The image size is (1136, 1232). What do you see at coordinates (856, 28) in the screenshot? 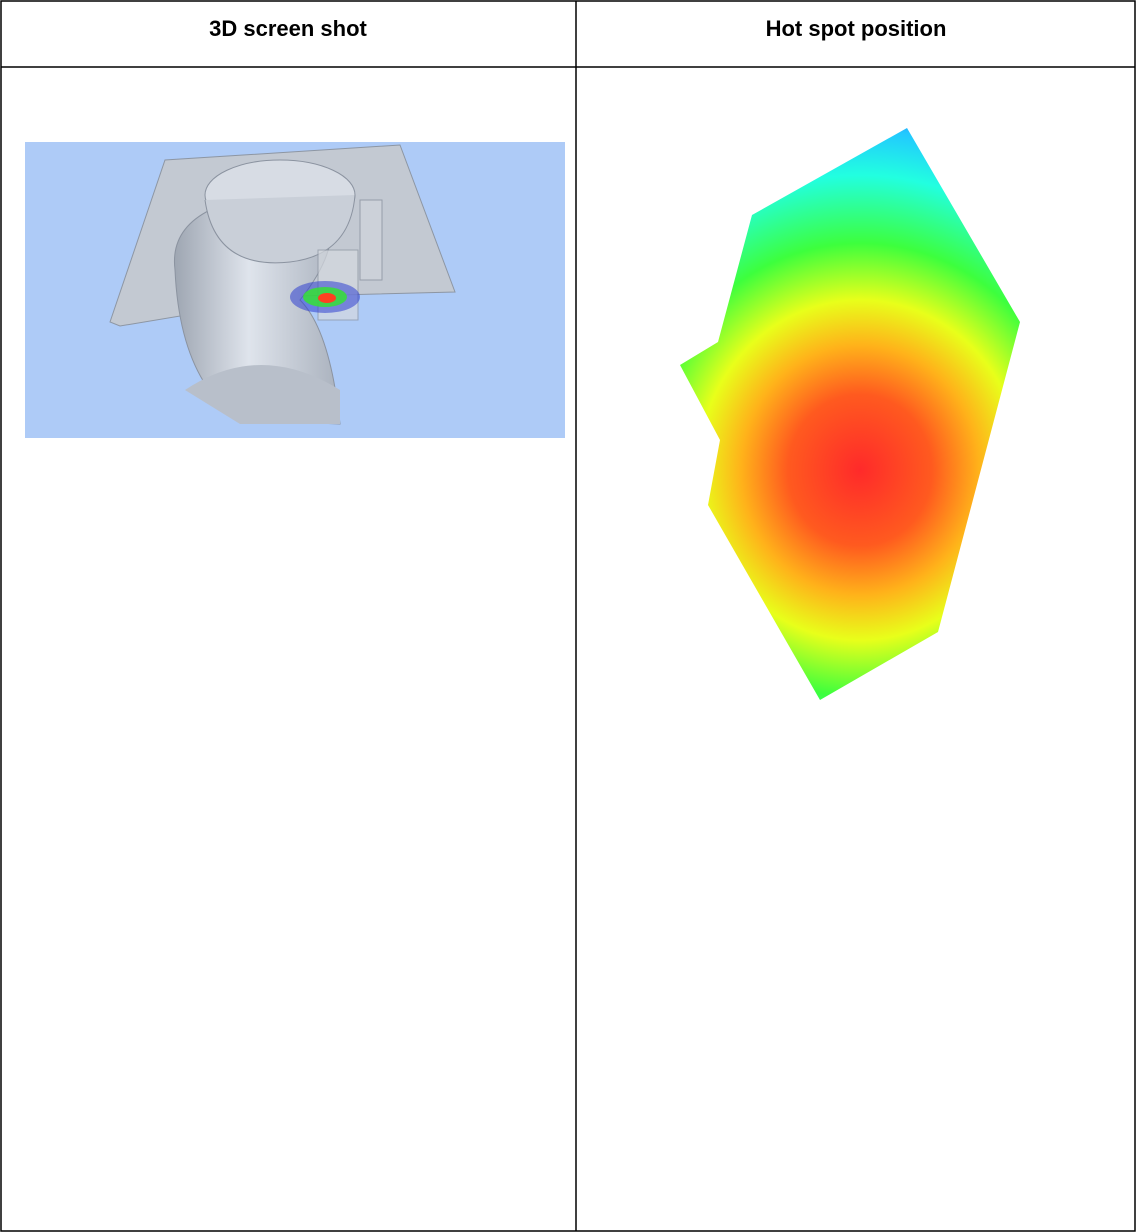
I see `header-cell: Hot spot position` at bounding box center [856, 28].